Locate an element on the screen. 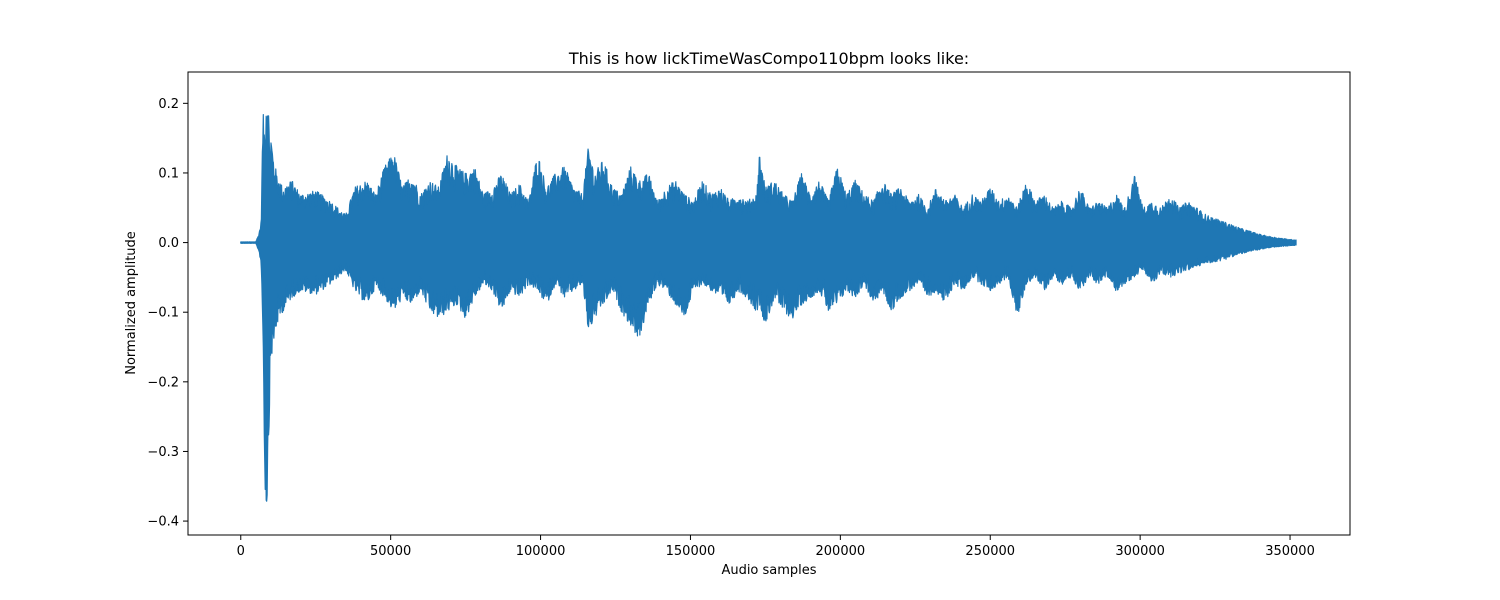 Image resolution: width=1500 pixels, height=600 pixels. y-tick-label: 0.0 is located at coordinates (168, 243).